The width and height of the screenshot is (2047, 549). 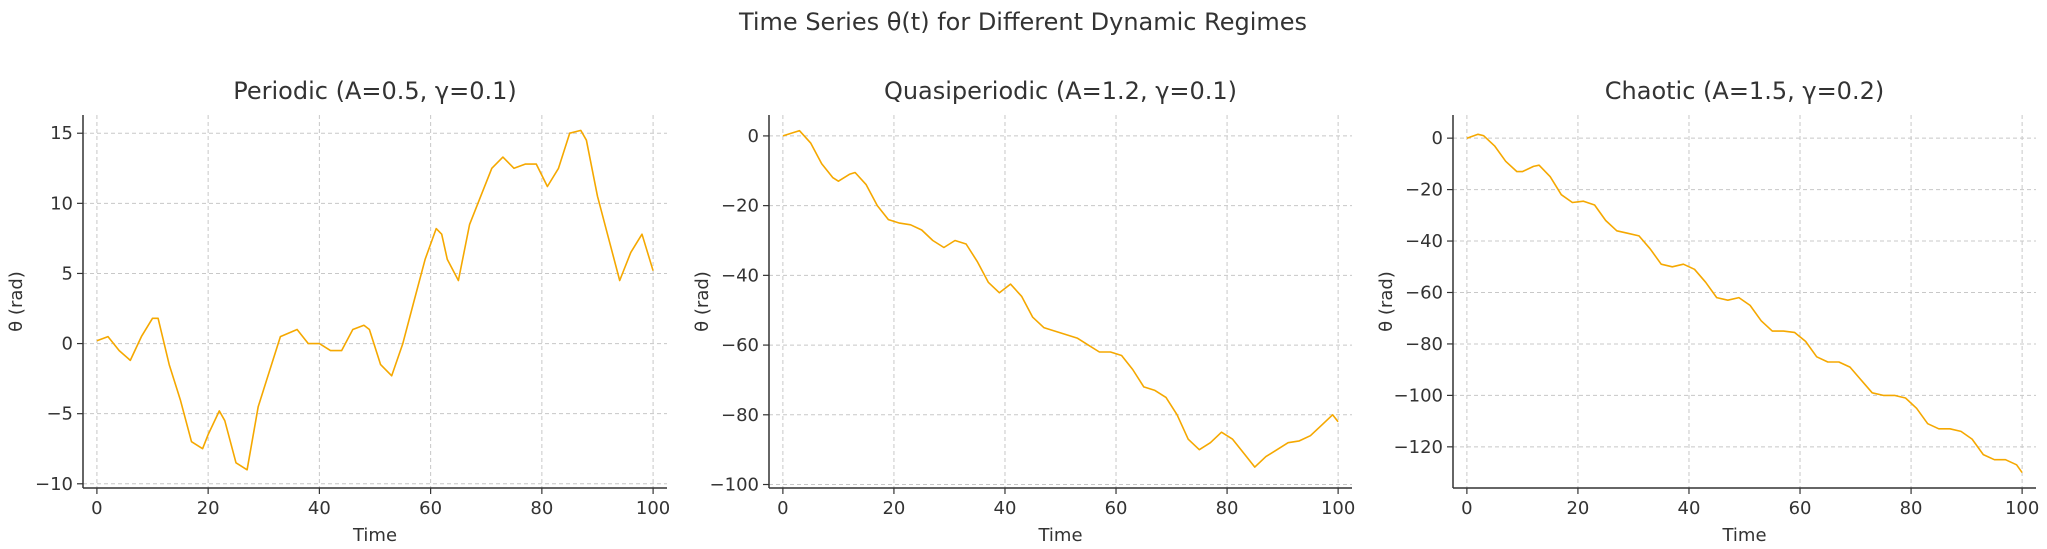 I want to click on quasiperiodic-y-tick-label: −80, so click(x=740, y=415).